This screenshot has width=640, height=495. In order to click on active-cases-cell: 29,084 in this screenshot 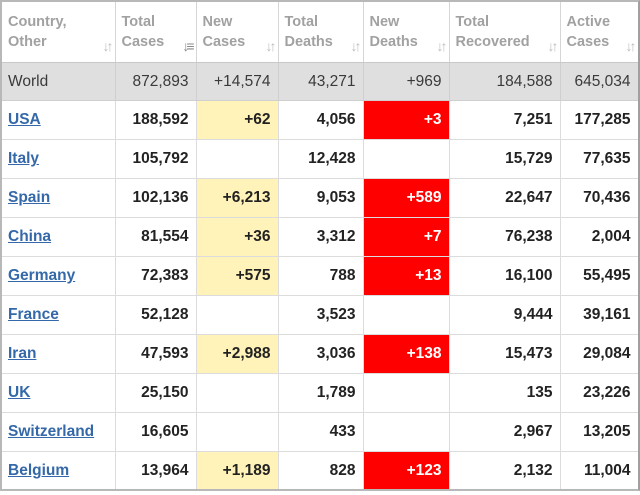, I will do `click(598, 354)`.